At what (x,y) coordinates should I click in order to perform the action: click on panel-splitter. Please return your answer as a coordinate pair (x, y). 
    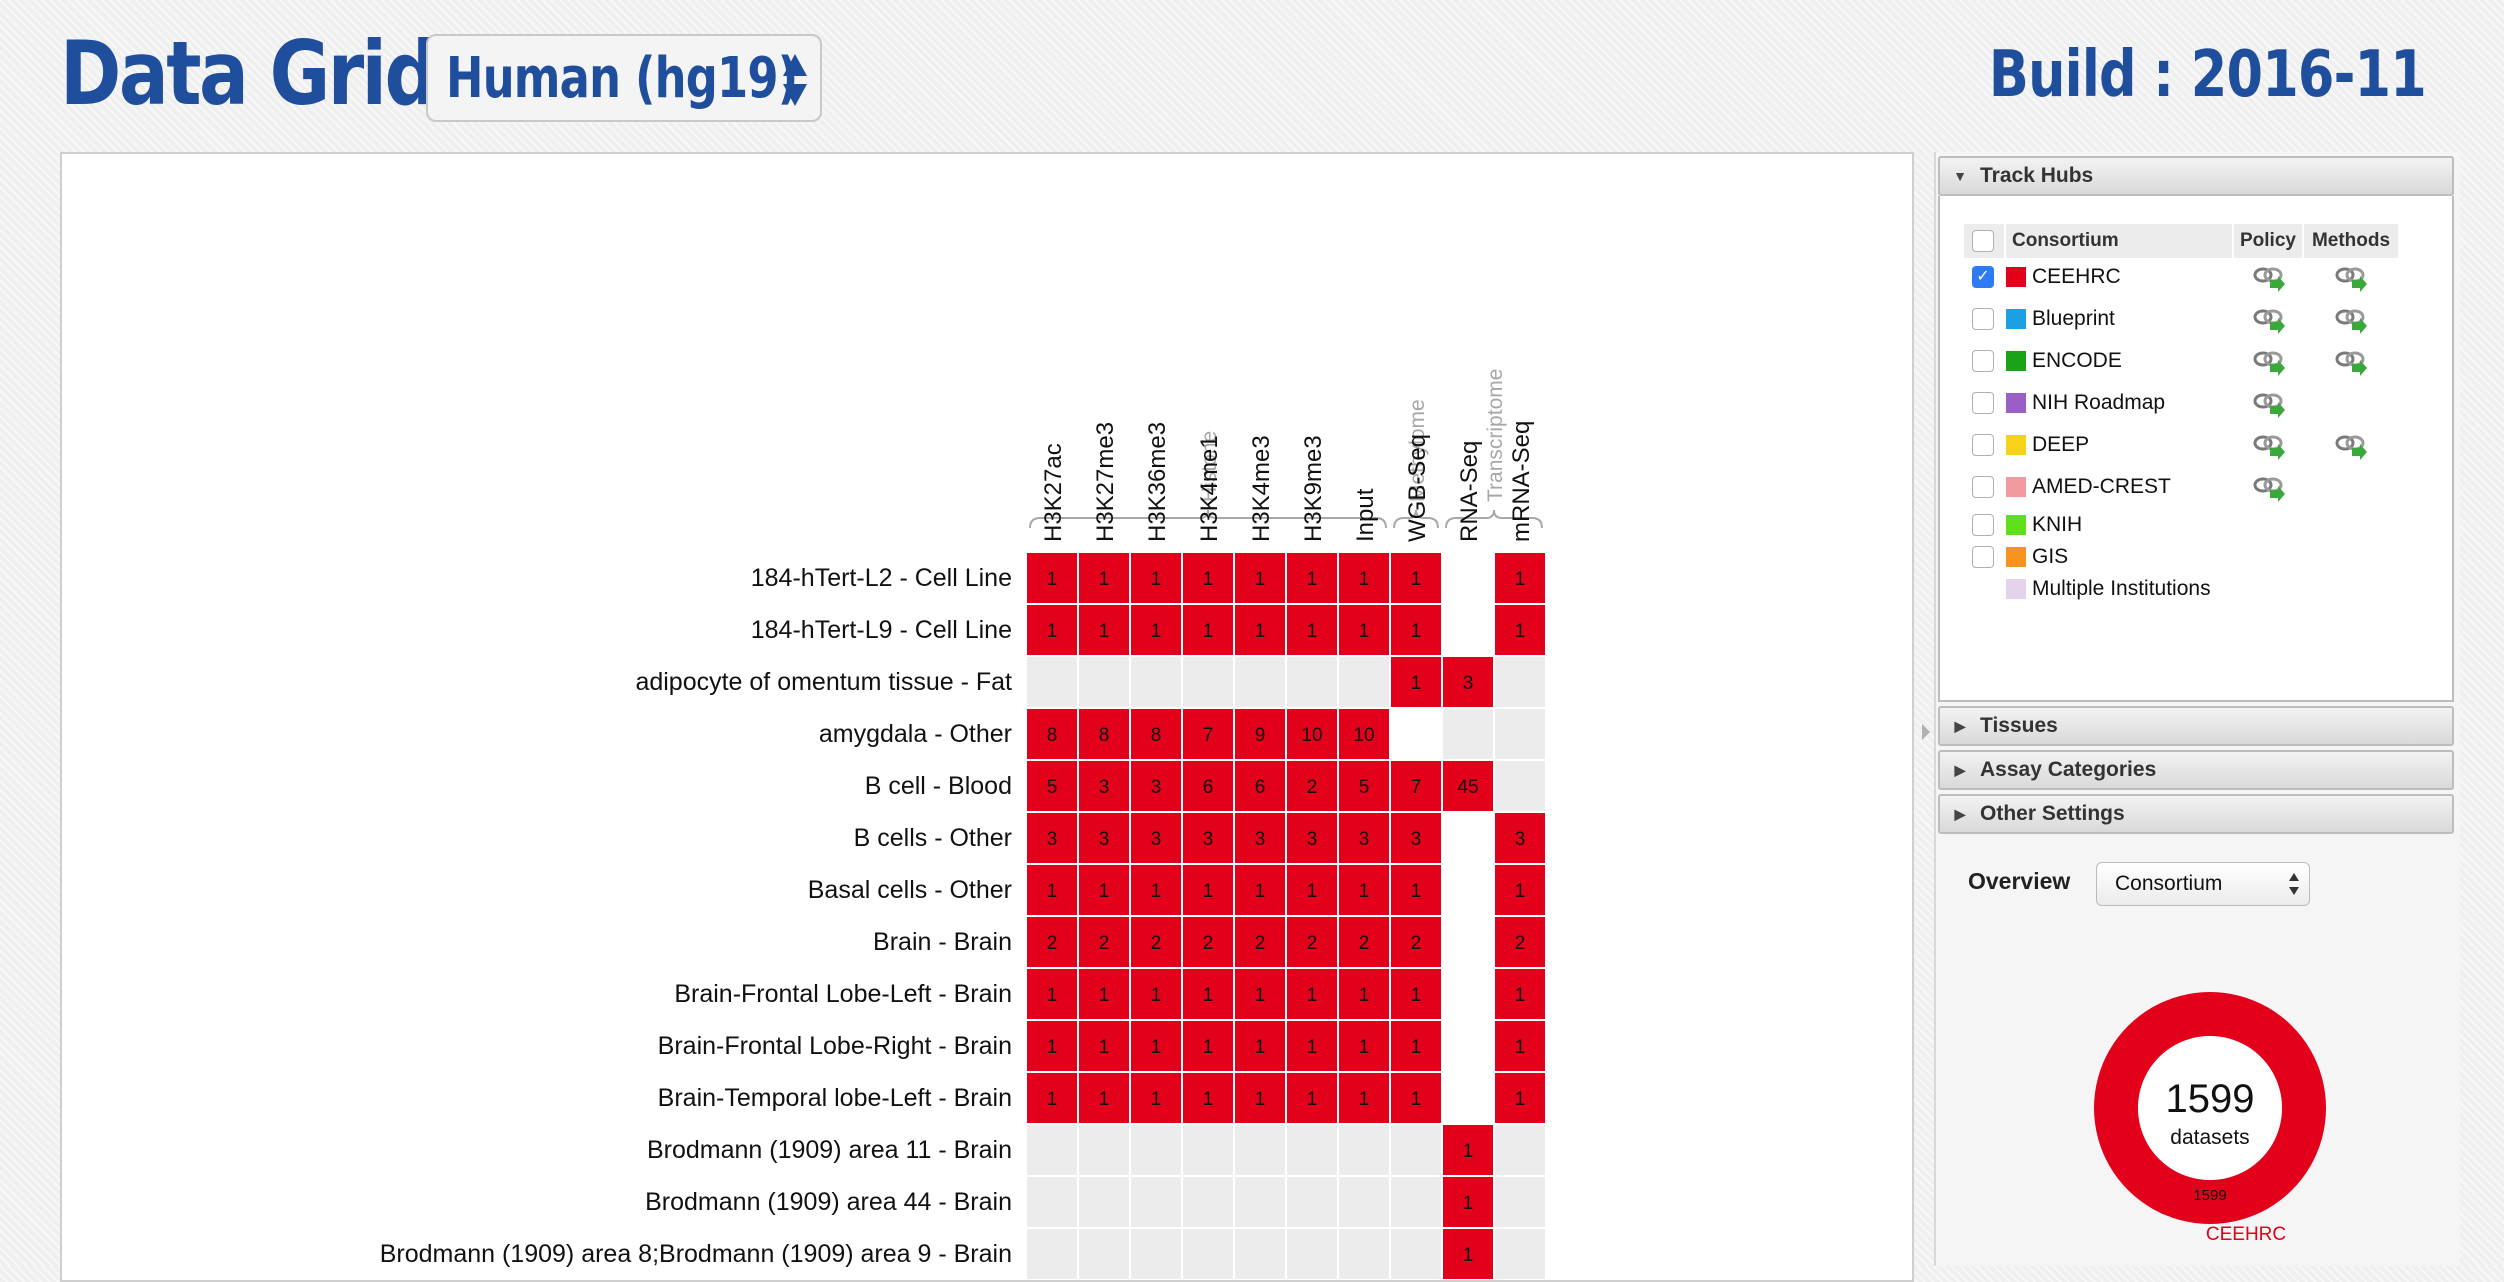
    Looking at the image, I should click on (1926, 709).